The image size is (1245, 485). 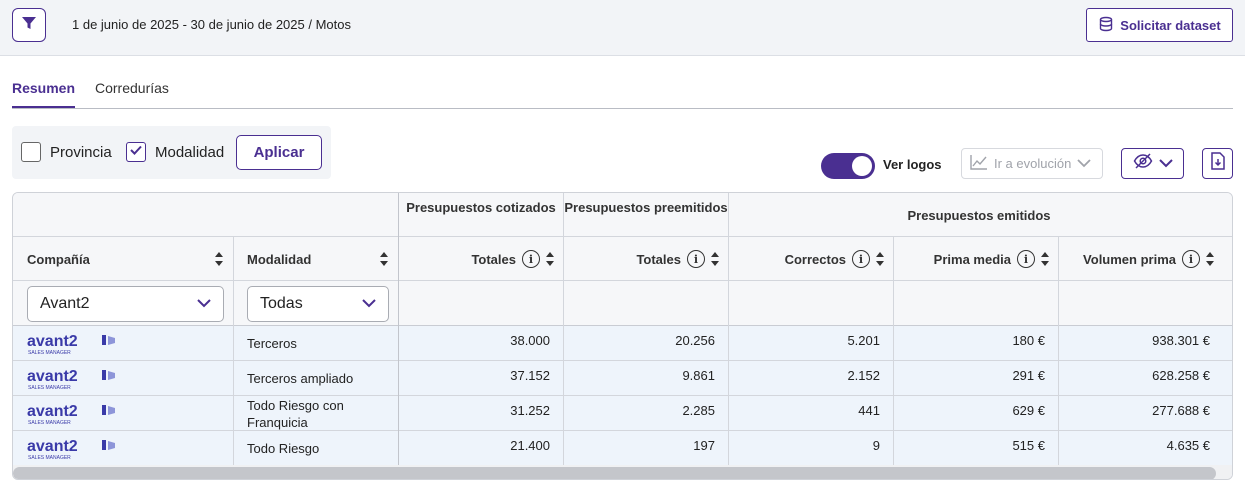 I want to click on cell-modalidad: Terceros, so click(x=272, y=343).